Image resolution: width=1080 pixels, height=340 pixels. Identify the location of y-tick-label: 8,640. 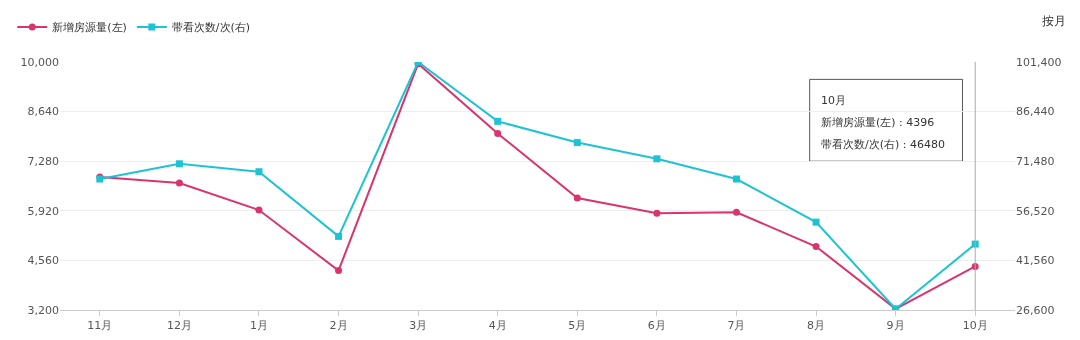
(43, 112).